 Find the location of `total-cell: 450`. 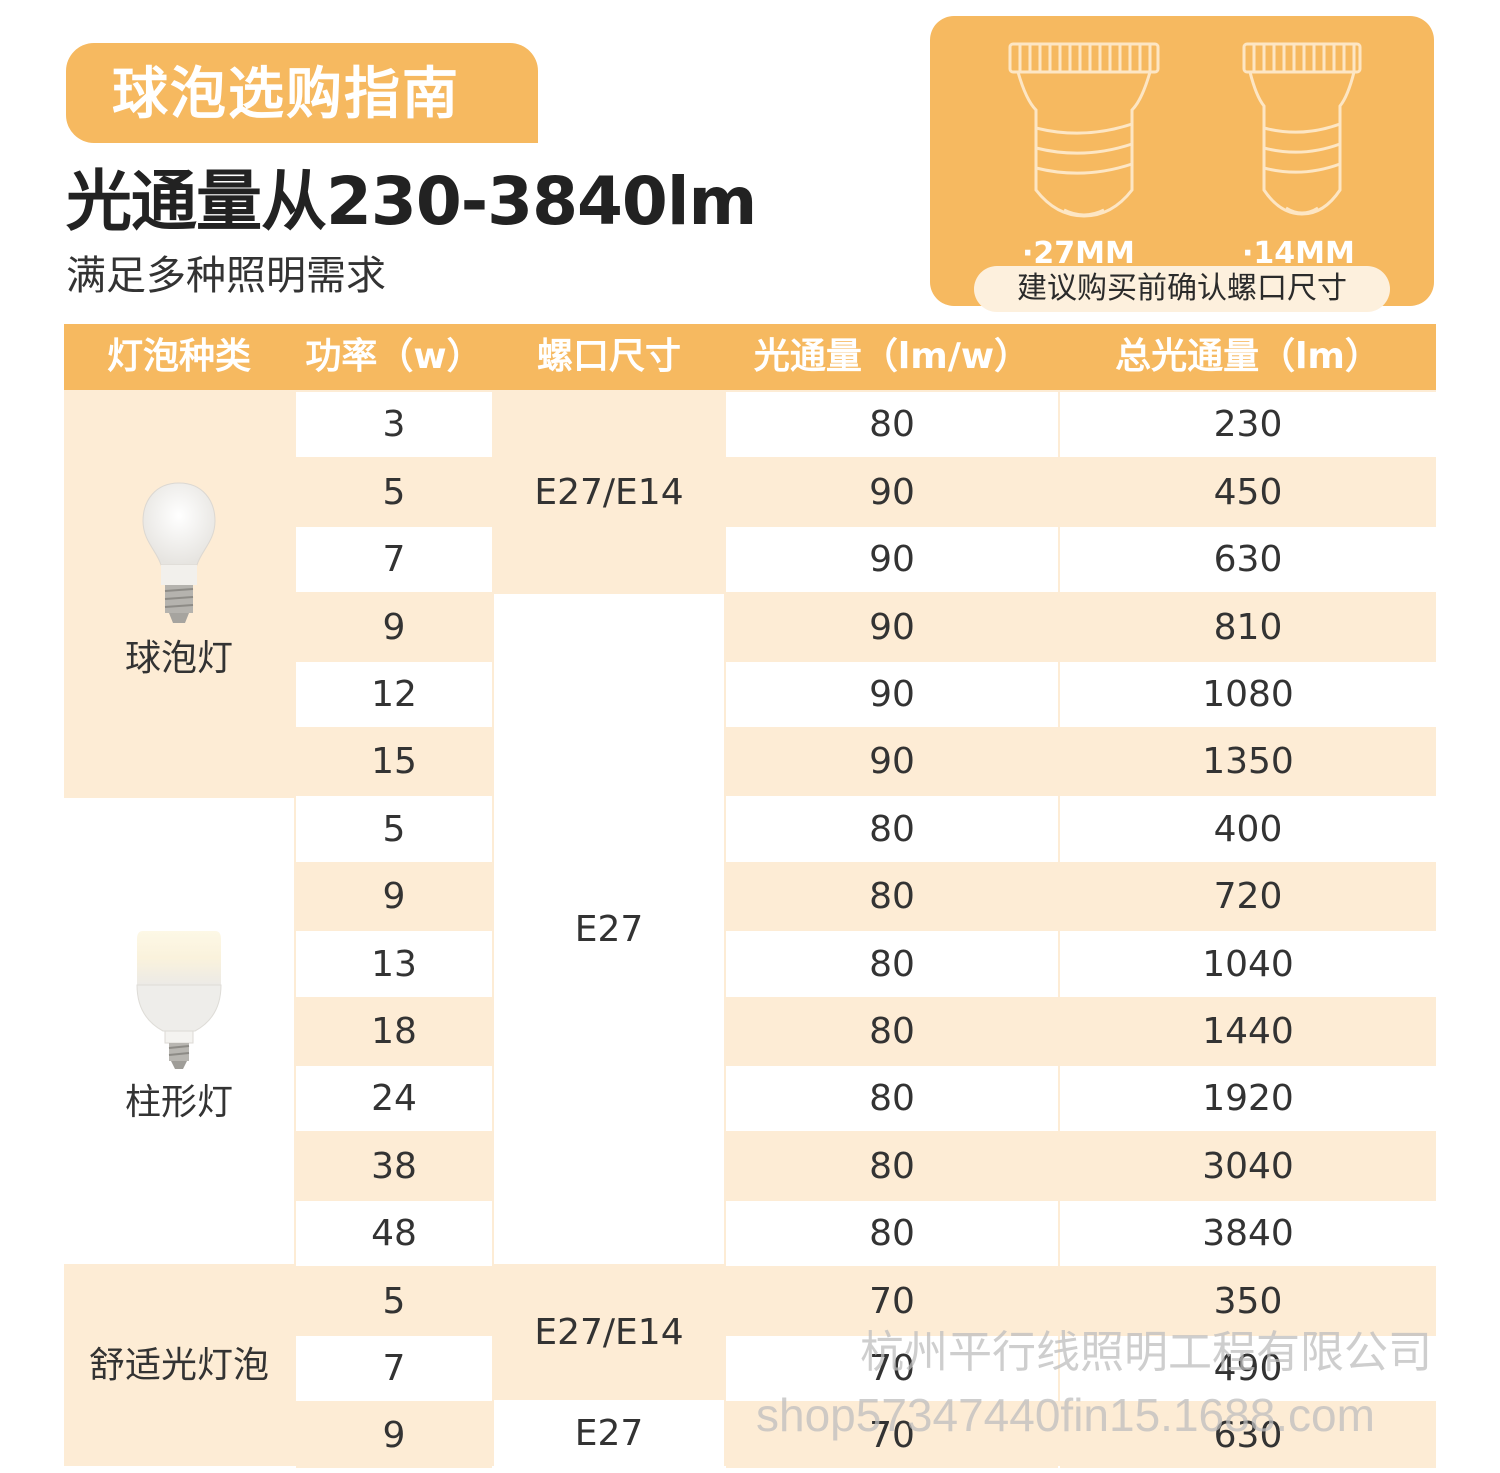

total-cell: 450 is located at coordinates (1248, 492).